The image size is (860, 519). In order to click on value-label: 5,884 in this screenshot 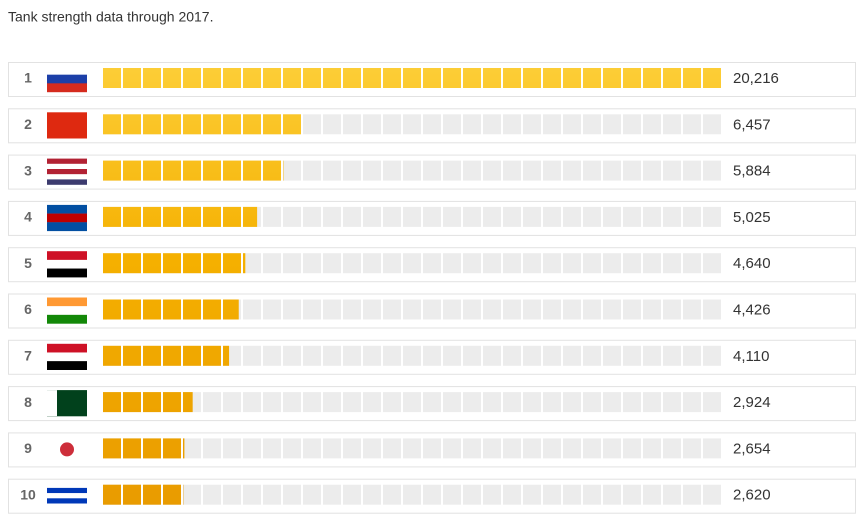, I will do `click(752, 171)`.